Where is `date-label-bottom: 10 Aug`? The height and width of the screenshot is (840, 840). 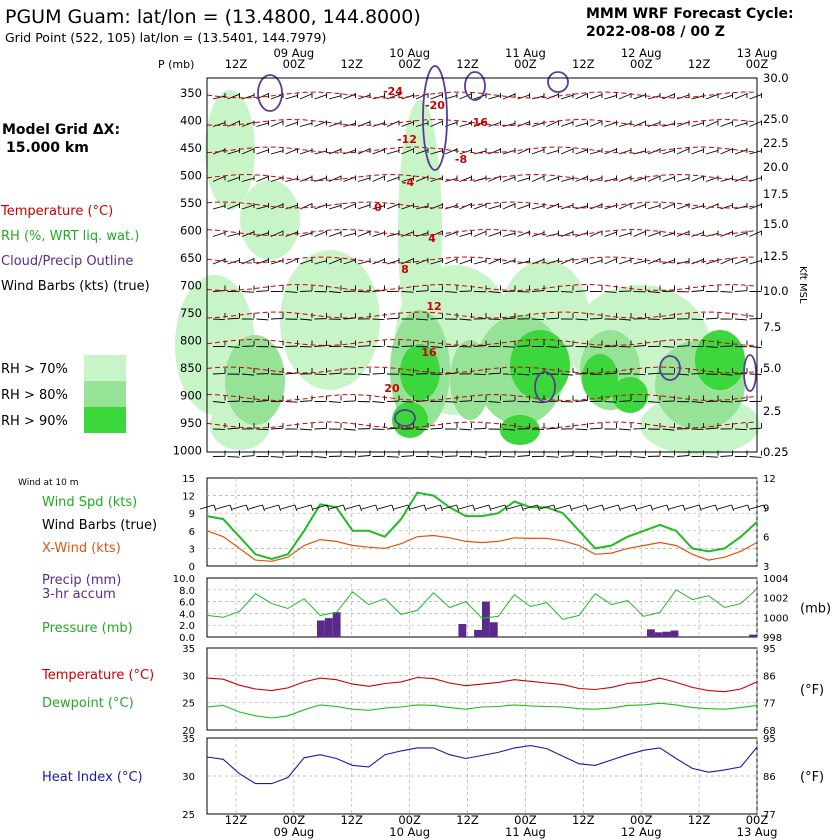
date-label-bottom: 10 Aug is located at coordinates (409, 832).